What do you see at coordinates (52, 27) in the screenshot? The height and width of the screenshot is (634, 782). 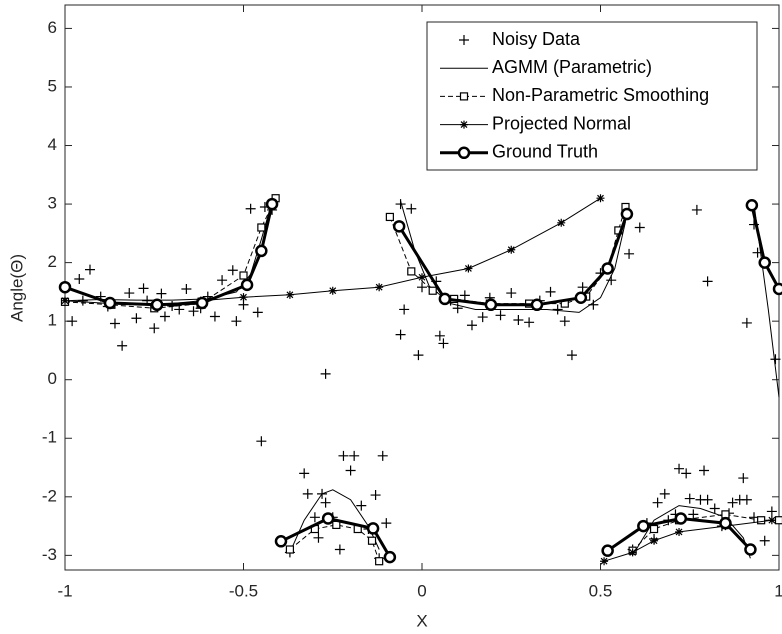 I see `y-tick-label: 6` at bounding box center [52, 27].